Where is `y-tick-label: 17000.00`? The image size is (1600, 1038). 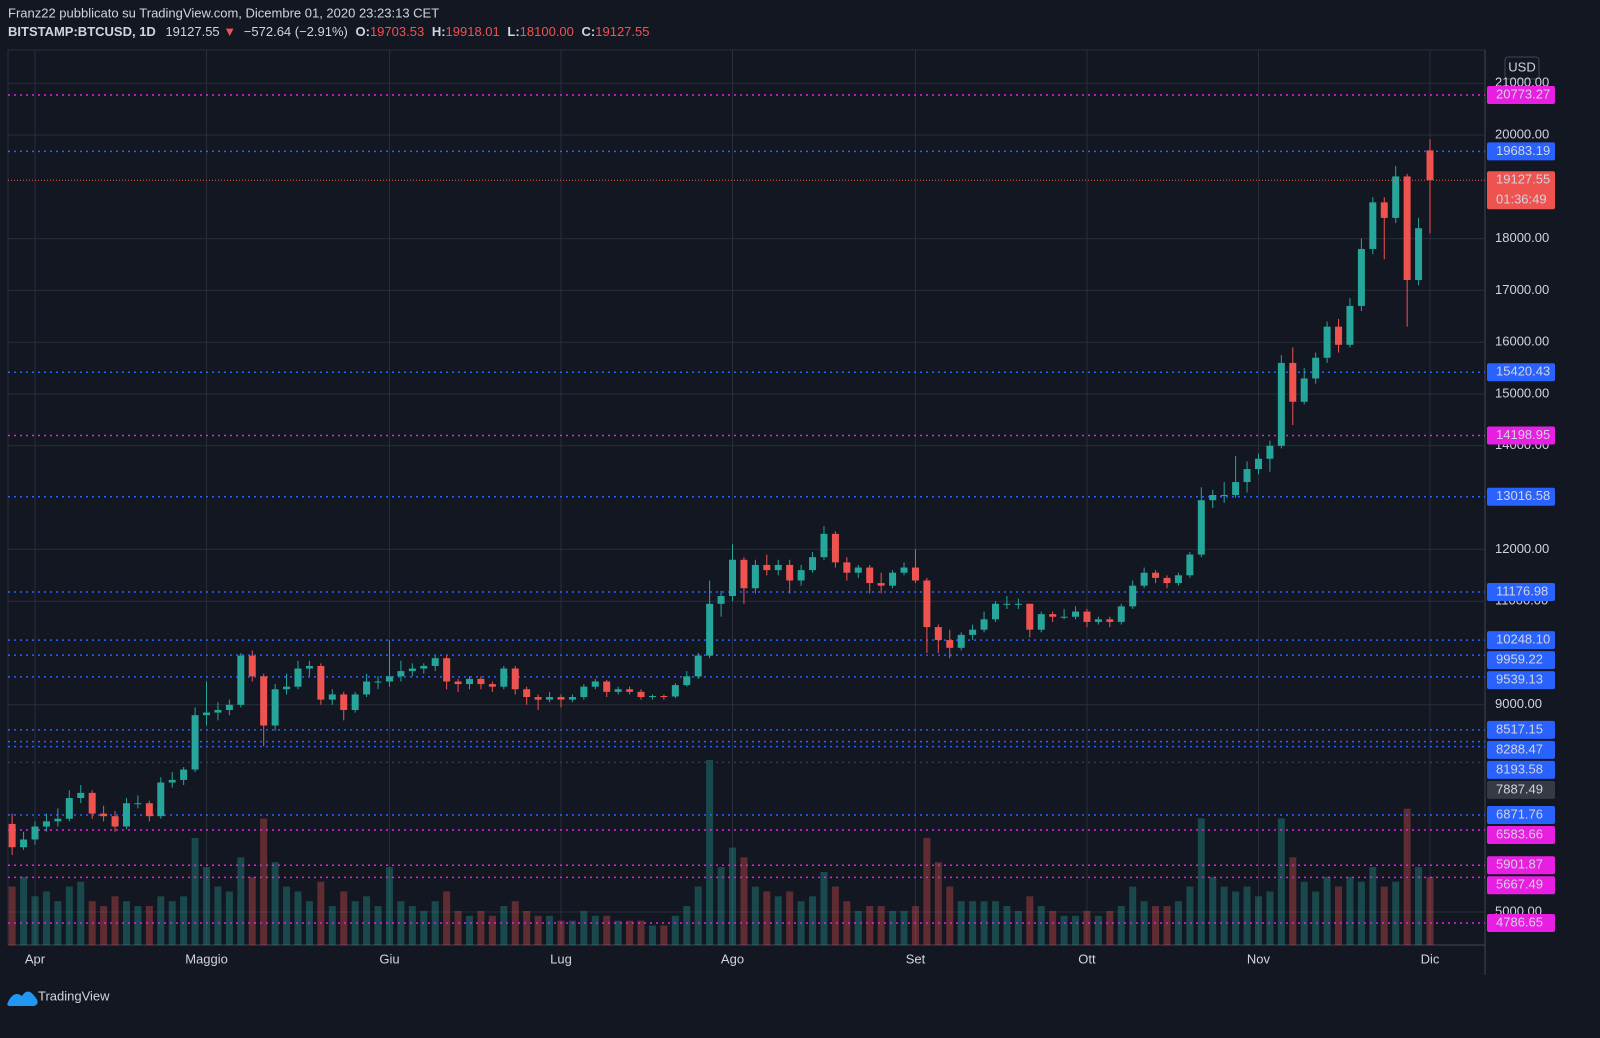
y-tick-label: 17000.00 is located at coordinates (1522, 289).